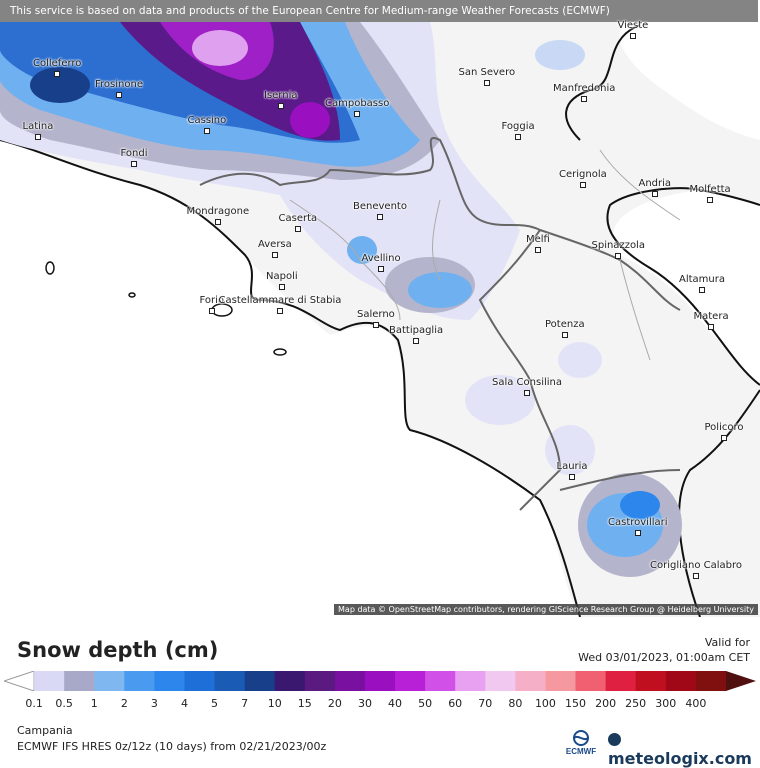  I want to click on city-label: Sala Consilina, so click(527, 382).